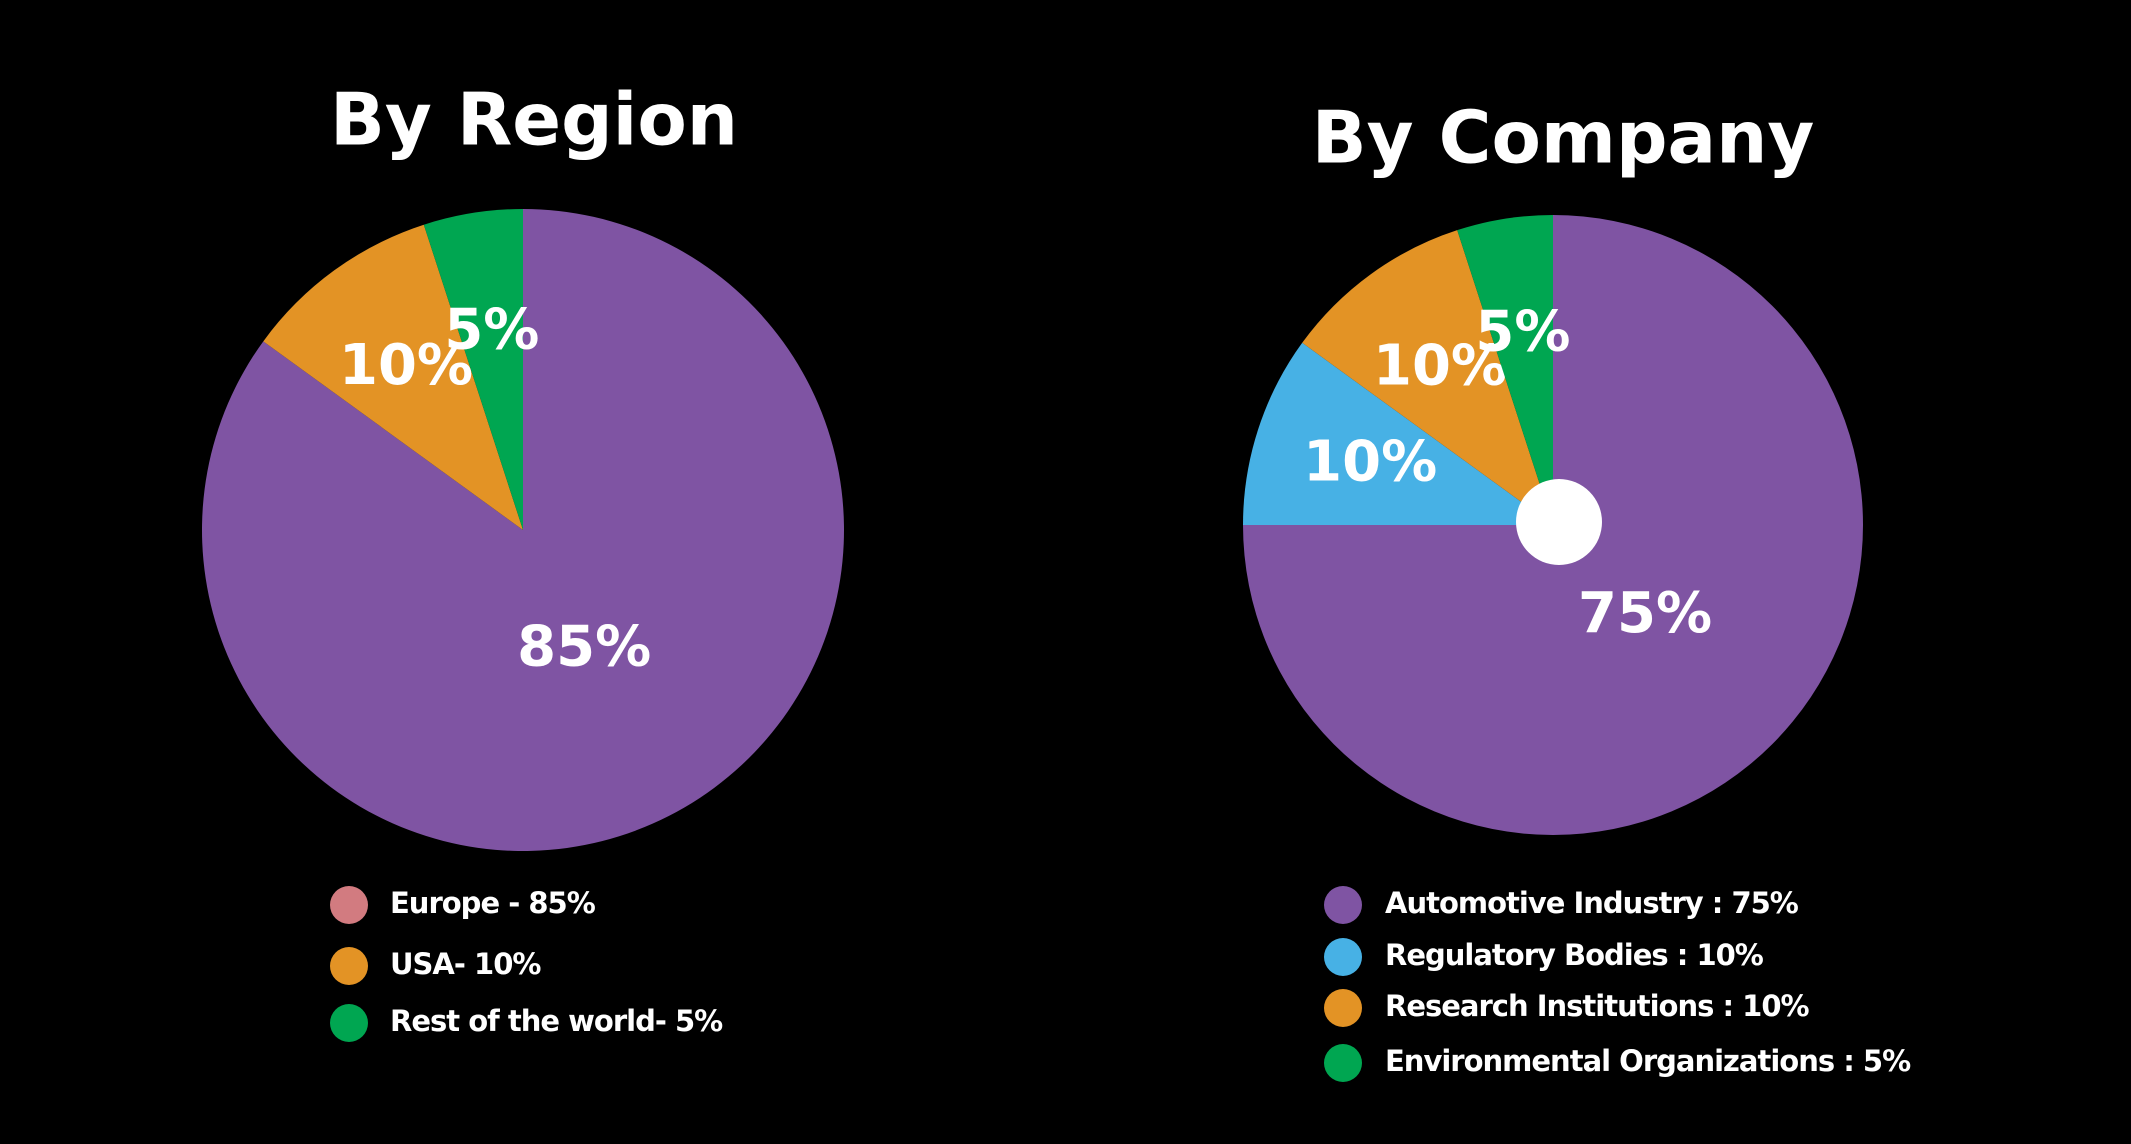 This screenshot has height=1144, width=2131. What do you see at coordinates (556, 1021) in the screenshot?
I see `legend-label: Rest of the world- 5%` at bounding box center [556, 1021].